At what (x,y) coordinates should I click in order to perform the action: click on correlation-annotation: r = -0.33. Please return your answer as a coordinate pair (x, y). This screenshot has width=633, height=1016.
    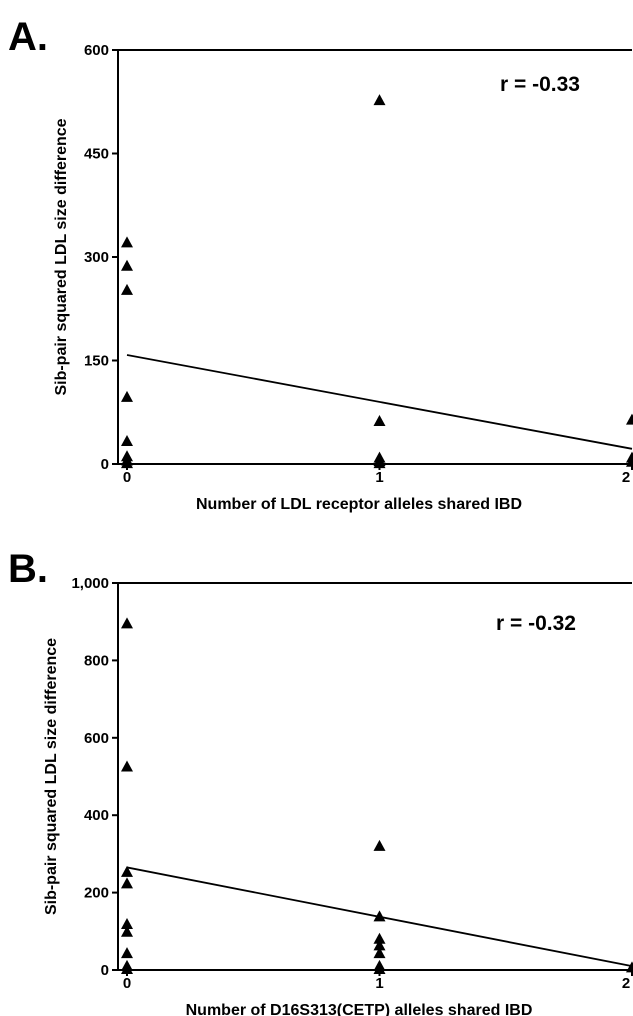
    Looking at the image, I should click on (540, 84).